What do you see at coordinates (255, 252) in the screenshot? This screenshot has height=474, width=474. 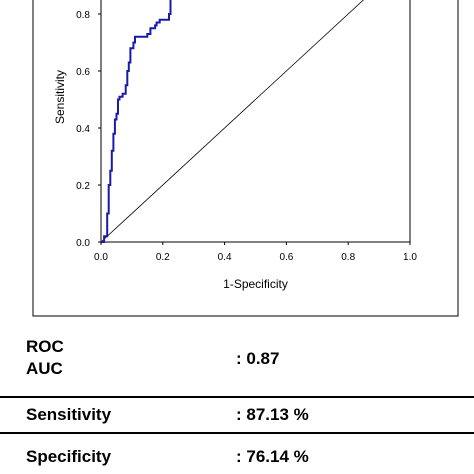 I see `x-ticks: 0.0 0.2 0.4 0.6 0.8 1.0` at bounding box center [255, 252].